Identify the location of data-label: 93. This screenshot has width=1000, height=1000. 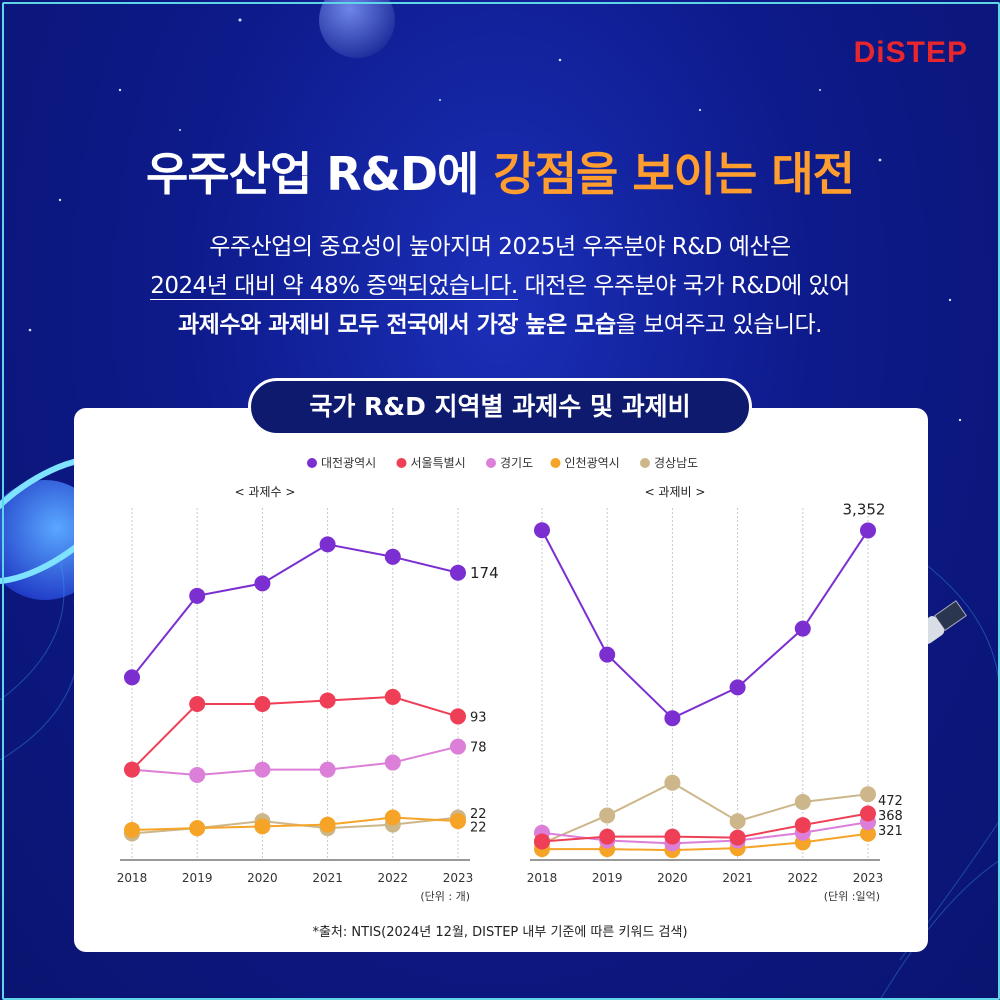
(478, 717).